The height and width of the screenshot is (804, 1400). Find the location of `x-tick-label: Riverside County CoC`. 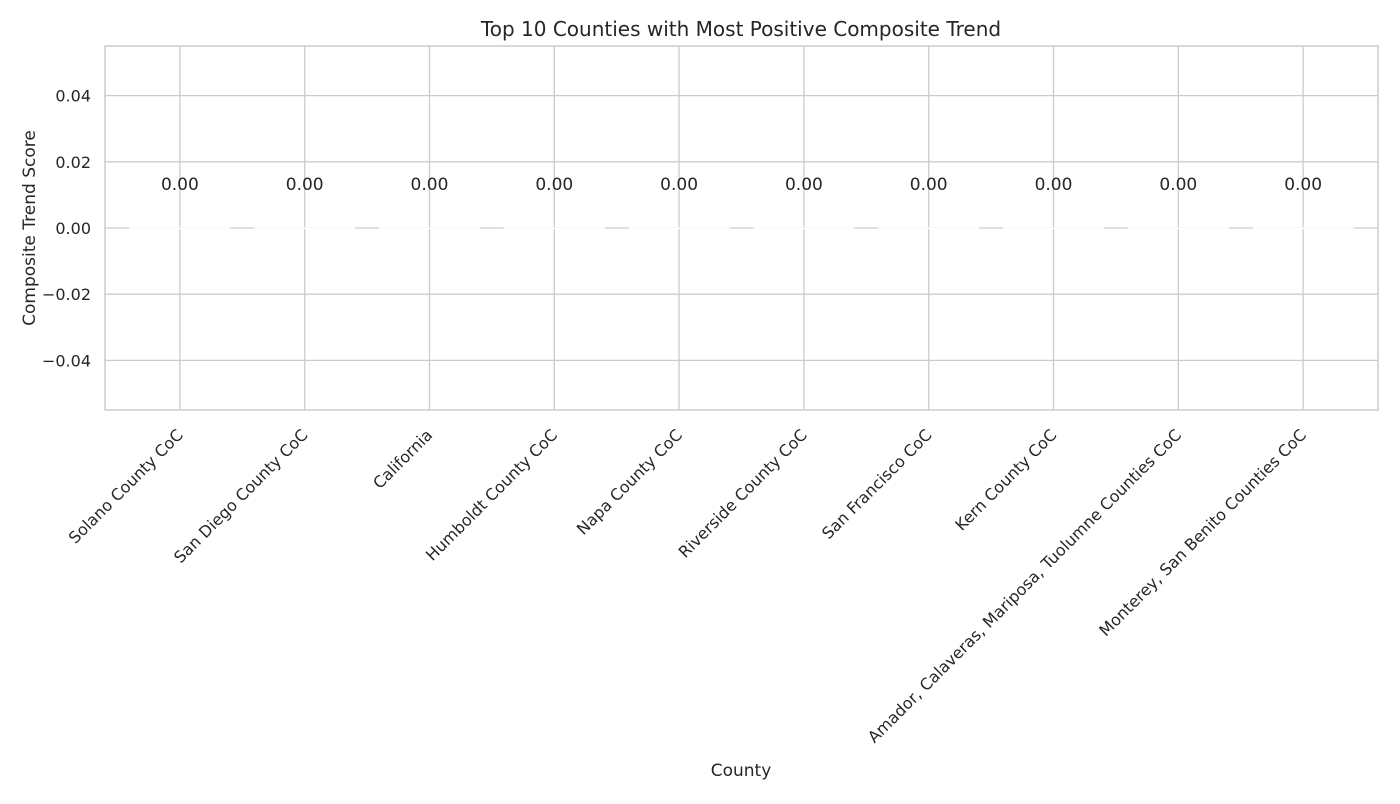

x-tick-label: Riverside County CoC is located at coordinates (743, 493).